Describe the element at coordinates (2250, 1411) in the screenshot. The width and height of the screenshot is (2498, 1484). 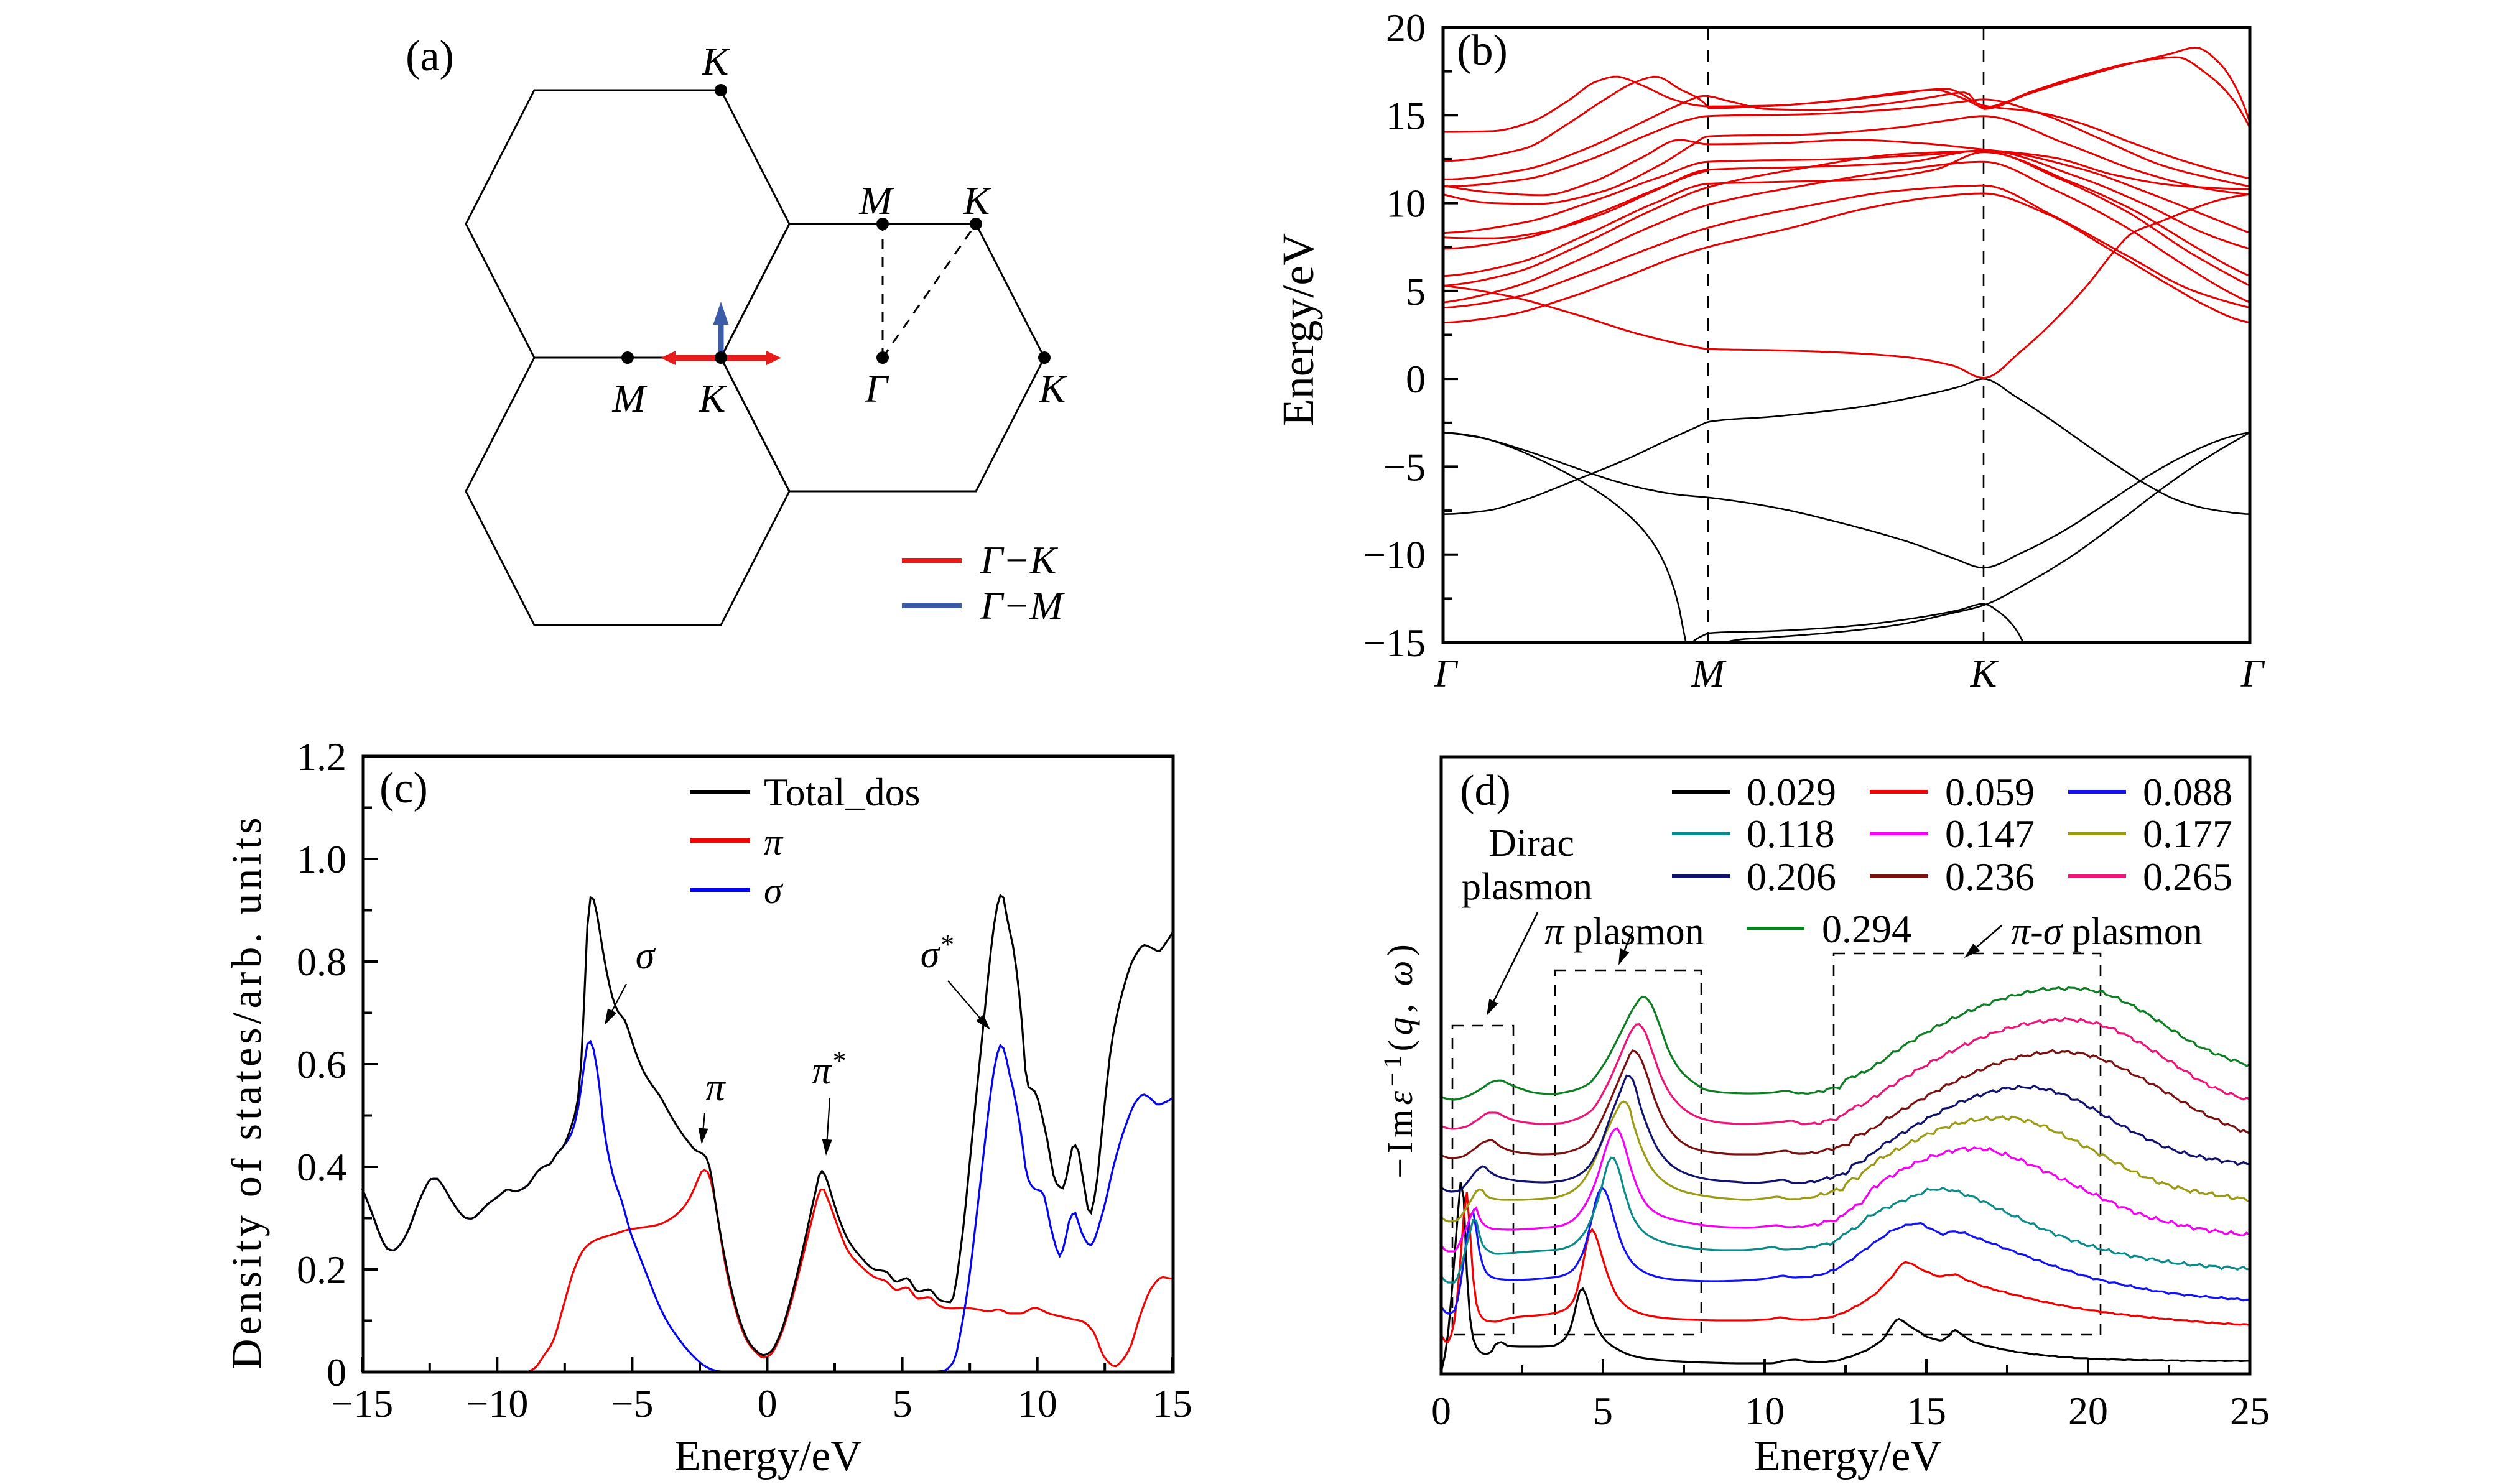
I see `svg-text: 25` at that location.